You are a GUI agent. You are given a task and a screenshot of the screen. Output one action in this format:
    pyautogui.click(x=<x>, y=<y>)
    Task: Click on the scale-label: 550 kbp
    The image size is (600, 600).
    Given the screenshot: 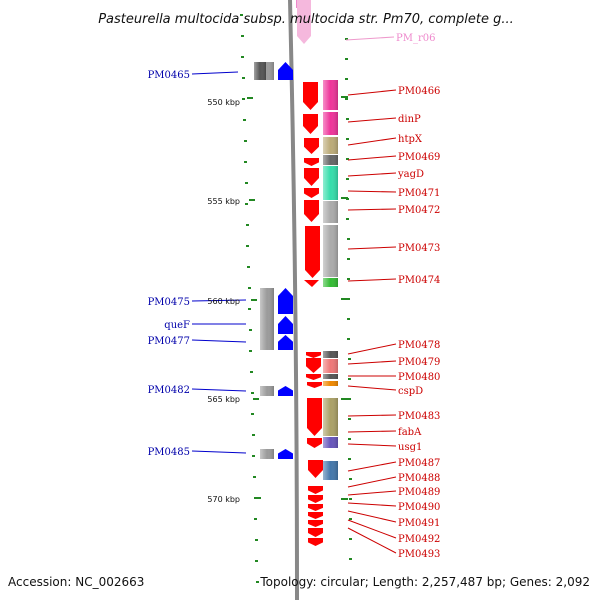 What is the action you would take?
    pyautogui.click(x=223, y=102)
    